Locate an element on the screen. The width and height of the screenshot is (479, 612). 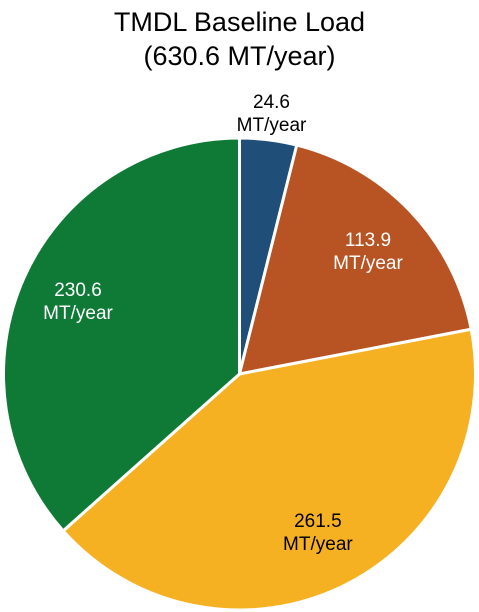
chart-subtitle: (630.6 MT/year) is located at coordinates (239, 56).